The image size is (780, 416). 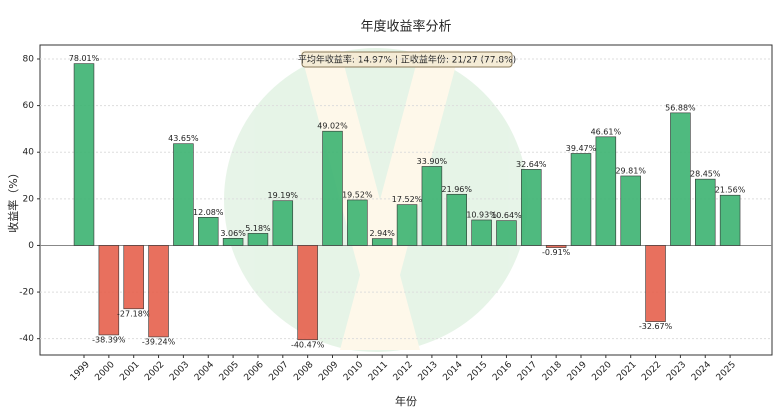 I want to click on value-label: -27.18%, so click(x=134, y=313).